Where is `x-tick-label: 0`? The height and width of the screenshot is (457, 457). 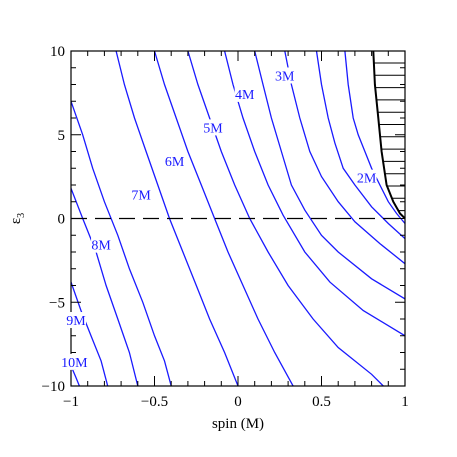 x-tick-label: 0 is located at coordinates (238, 402).